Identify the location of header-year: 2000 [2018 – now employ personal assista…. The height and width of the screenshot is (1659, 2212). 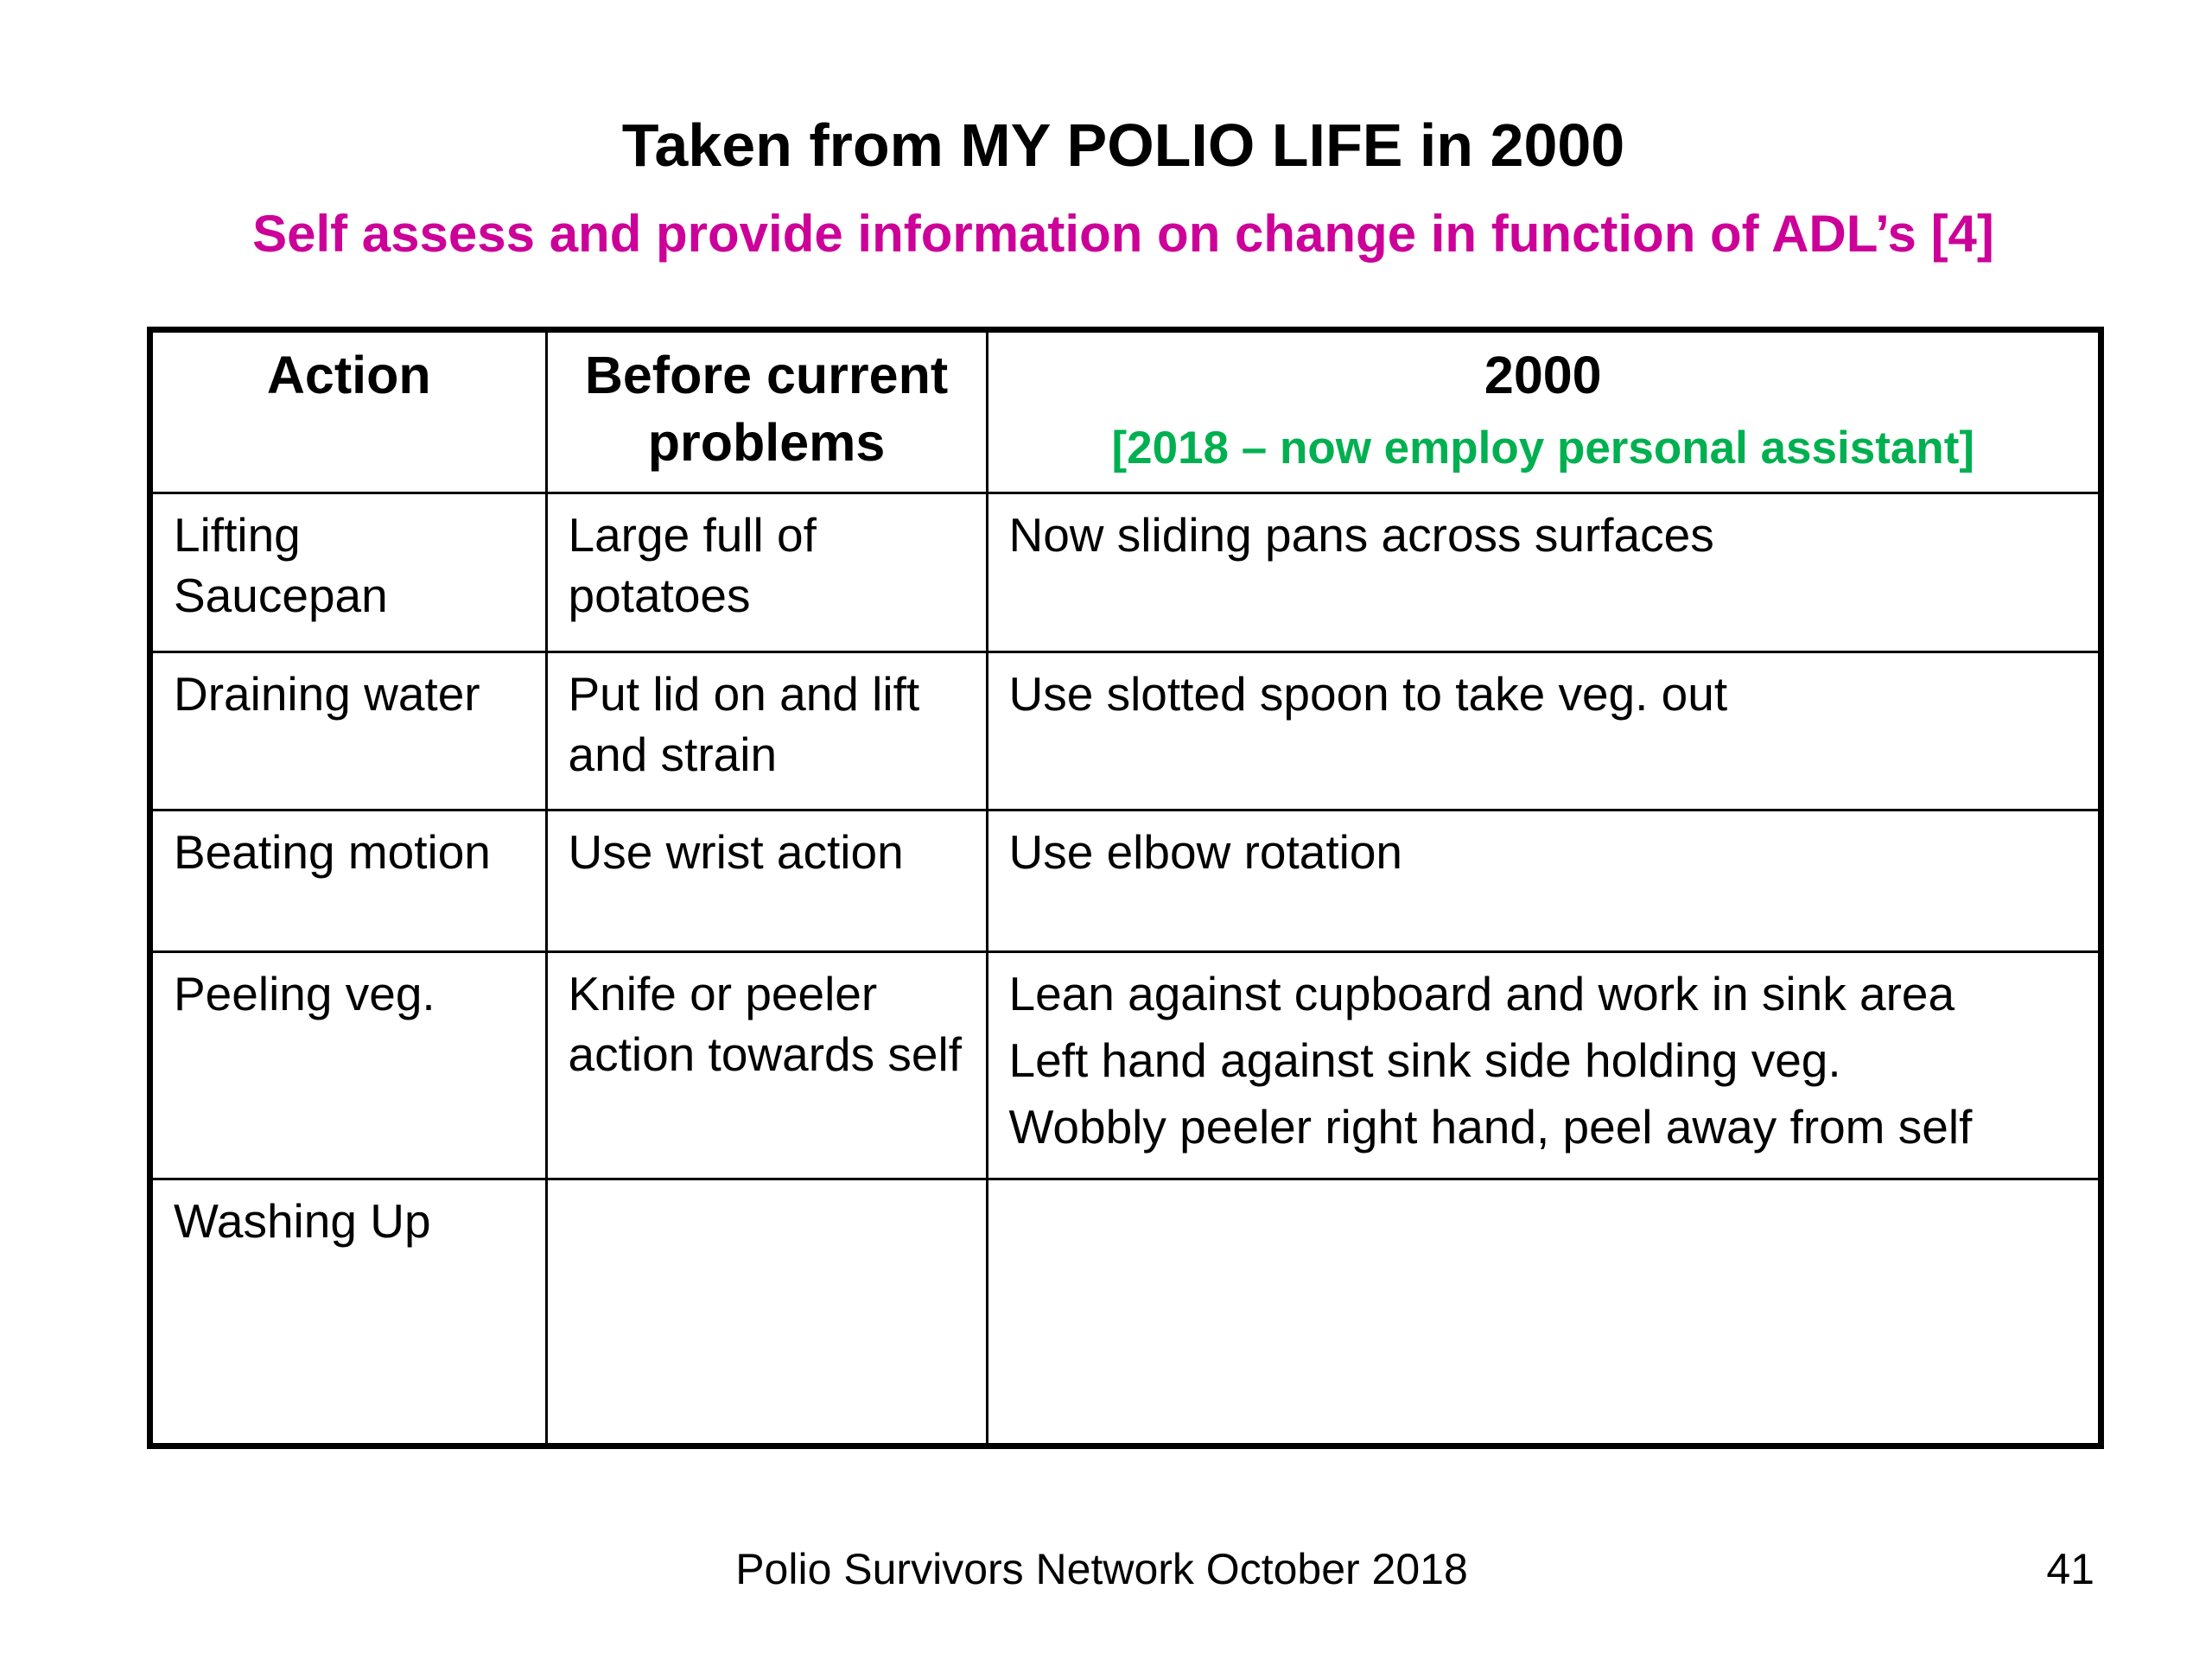
(1541, 413).